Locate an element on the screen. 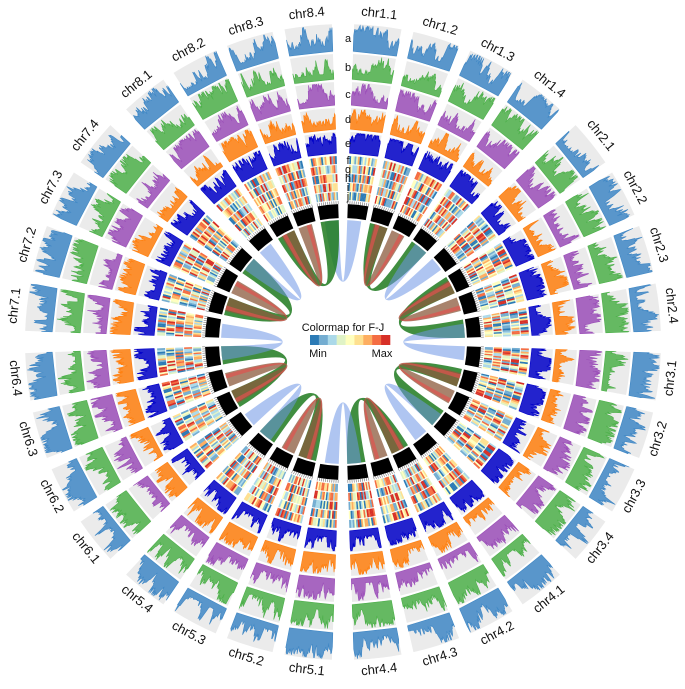 The height and width of the screenshot is (689, 685). chromosome-label: chr1.1 is located at coordinates (380, 13).